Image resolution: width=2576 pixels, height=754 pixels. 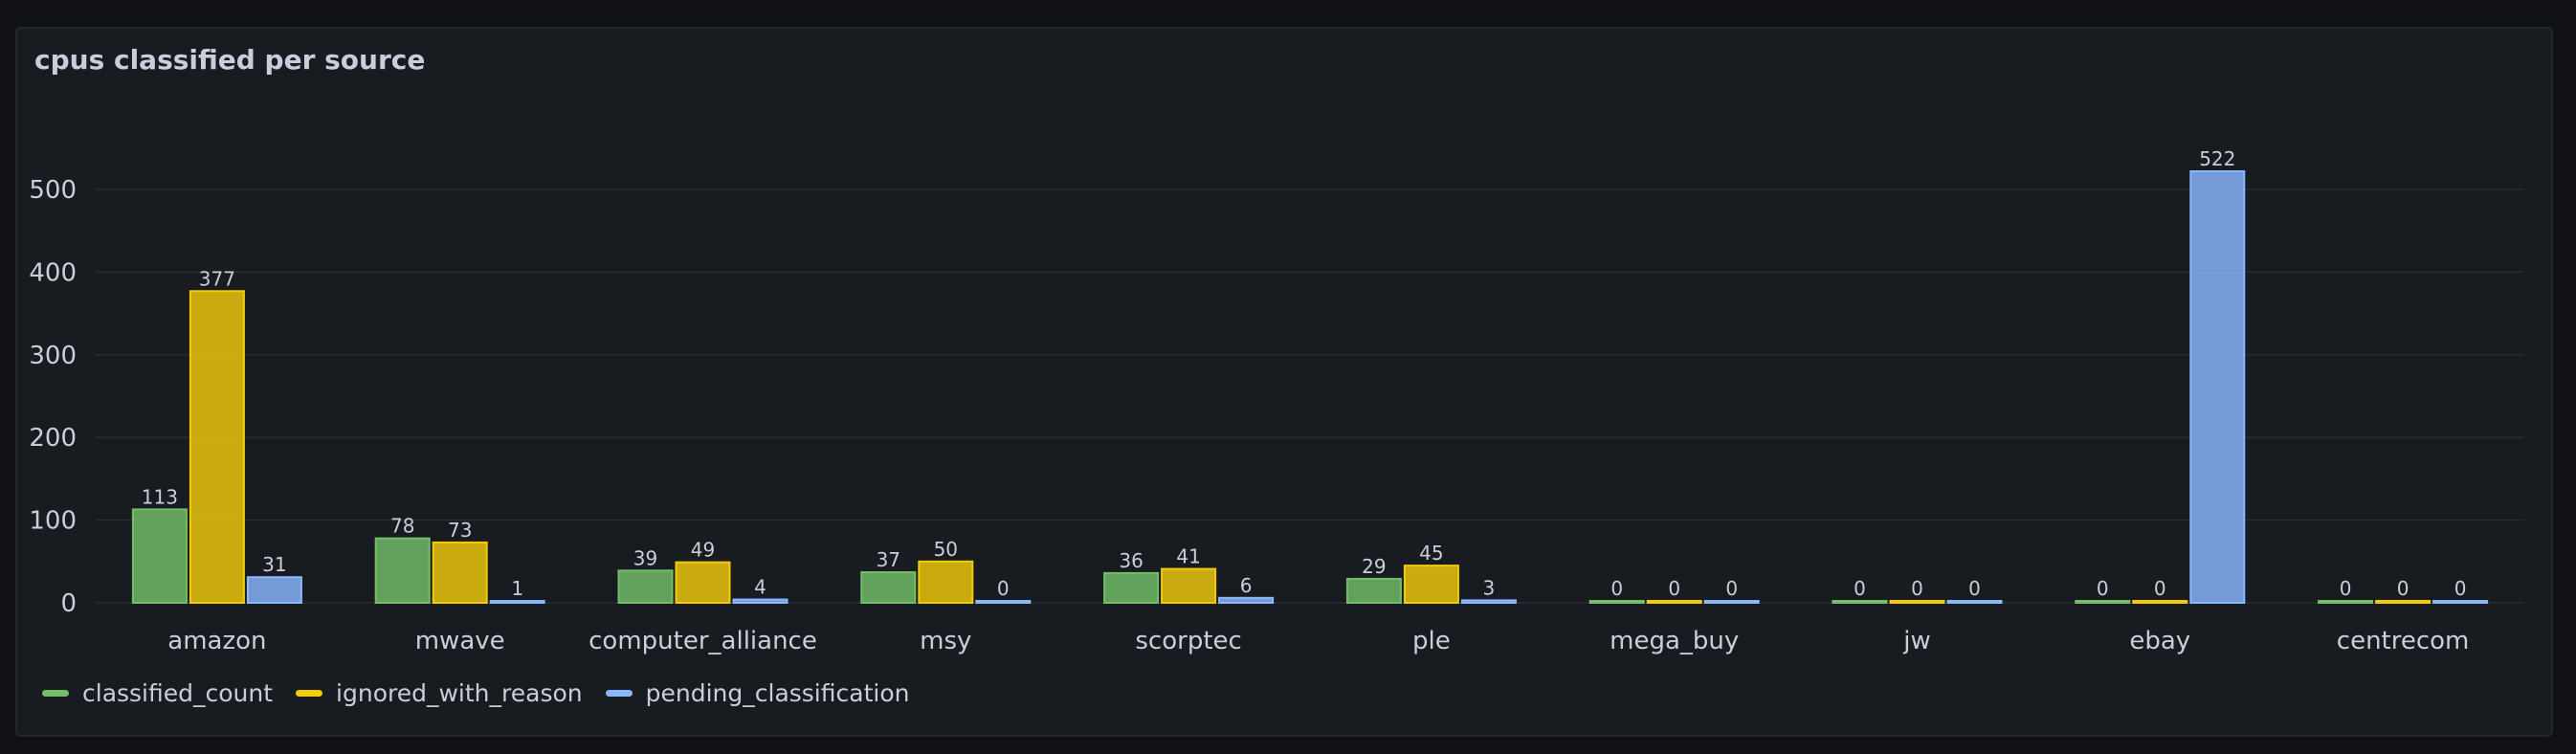 What do you see at coordinates (945, 641) in the screenshot?
I see `x-tick-label: msy` at bounding box center [945, 641].